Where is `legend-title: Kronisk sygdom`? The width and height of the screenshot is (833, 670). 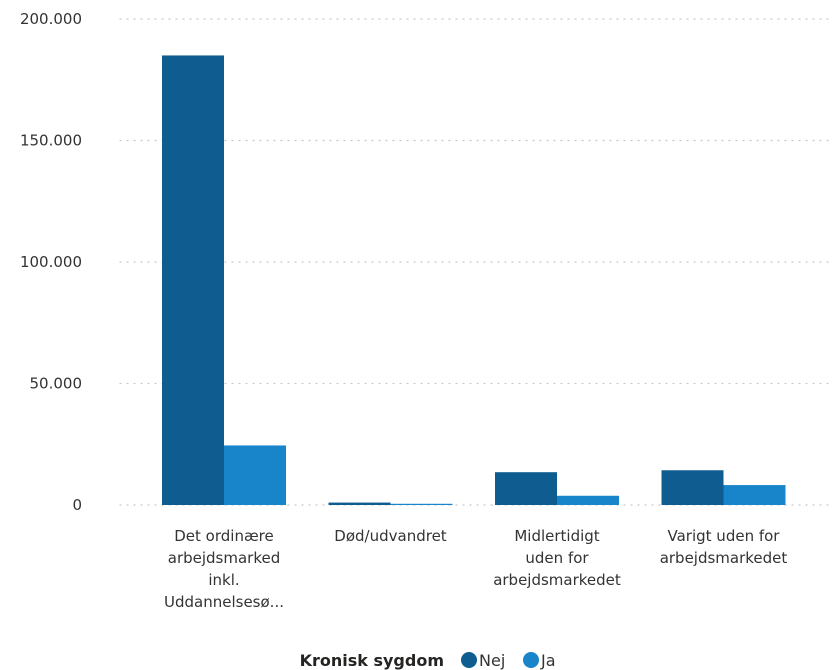 legend-title: Kronisk sygdom is located at coordinates (372, 660).